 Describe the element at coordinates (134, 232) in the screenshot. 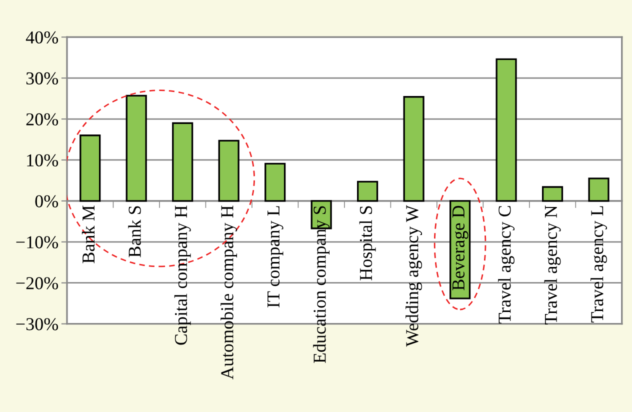

I see `x-tick-label: Bank S` at that location.